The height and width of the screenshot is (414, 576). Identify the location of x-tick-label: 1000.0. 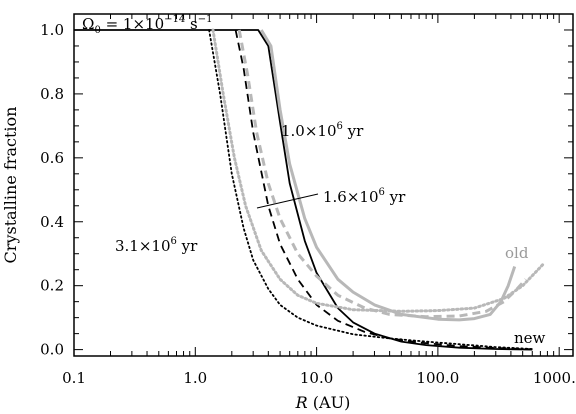
(554, 378).